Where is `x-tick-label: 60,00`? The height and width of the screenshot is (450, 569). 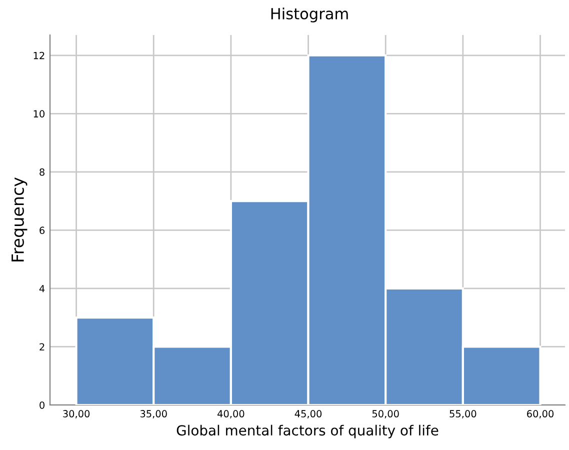
x-tick-label: 60,00 is located at coordinates (540, 414).